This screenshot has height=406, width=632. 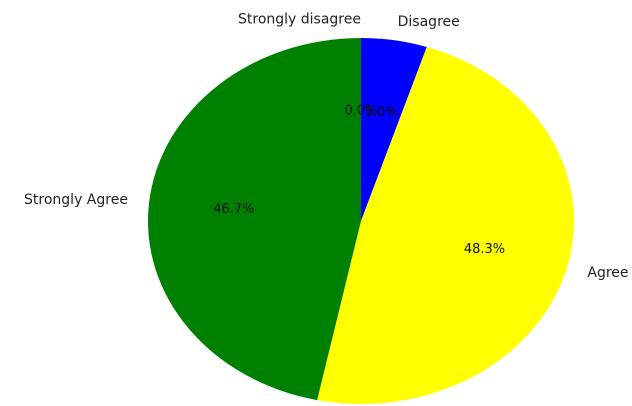 What do you see at coordinates (484, 249) in the screenshot?
I see `pct-agree: 48.3%` at bounding box center [484, 249].